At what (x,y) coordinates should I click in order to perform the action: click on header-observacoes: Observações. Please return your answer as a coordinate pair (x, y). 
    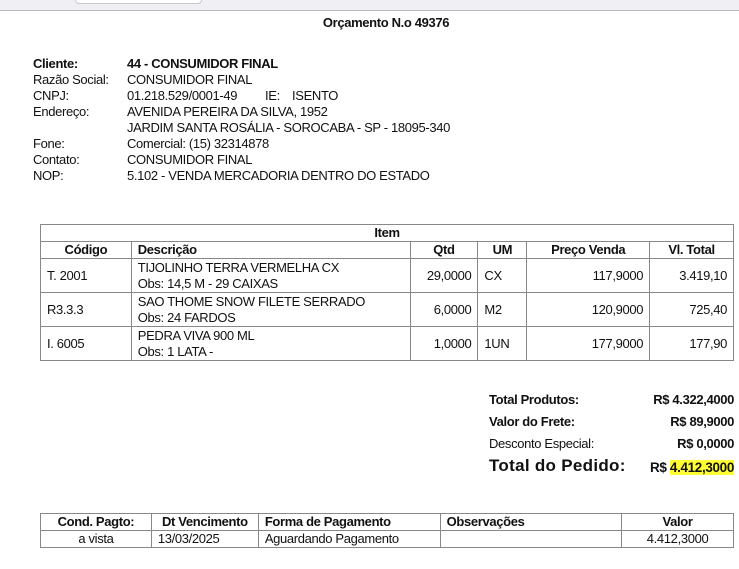
    Looking at the image, I should click on (531, 522).